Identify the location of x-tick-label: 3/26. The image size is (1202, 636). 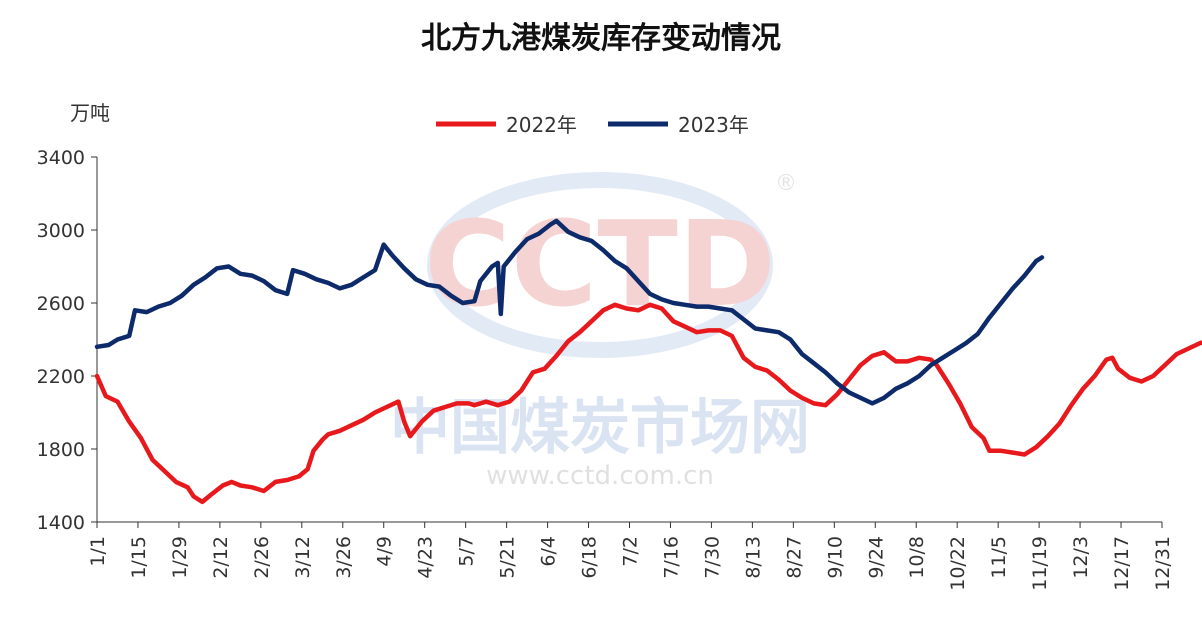
(344, 557).